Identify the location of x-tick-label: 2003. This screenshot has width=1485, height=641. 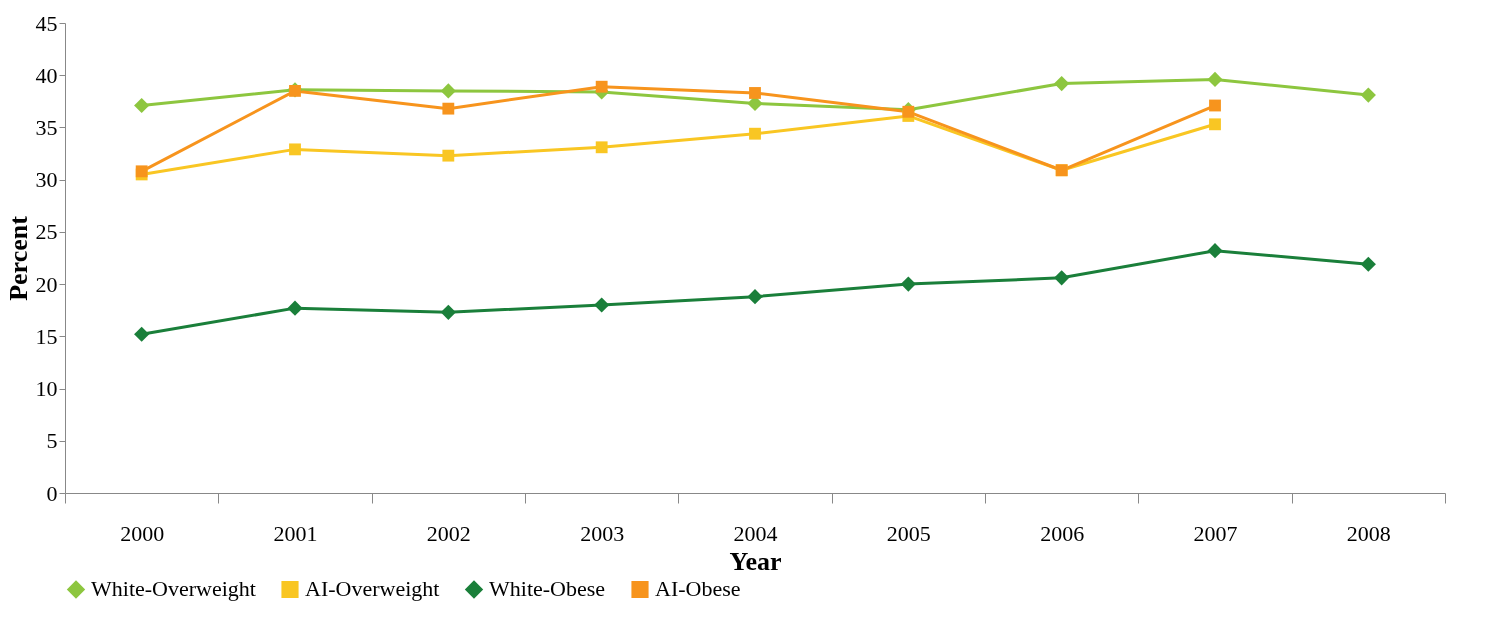
(602, 533).